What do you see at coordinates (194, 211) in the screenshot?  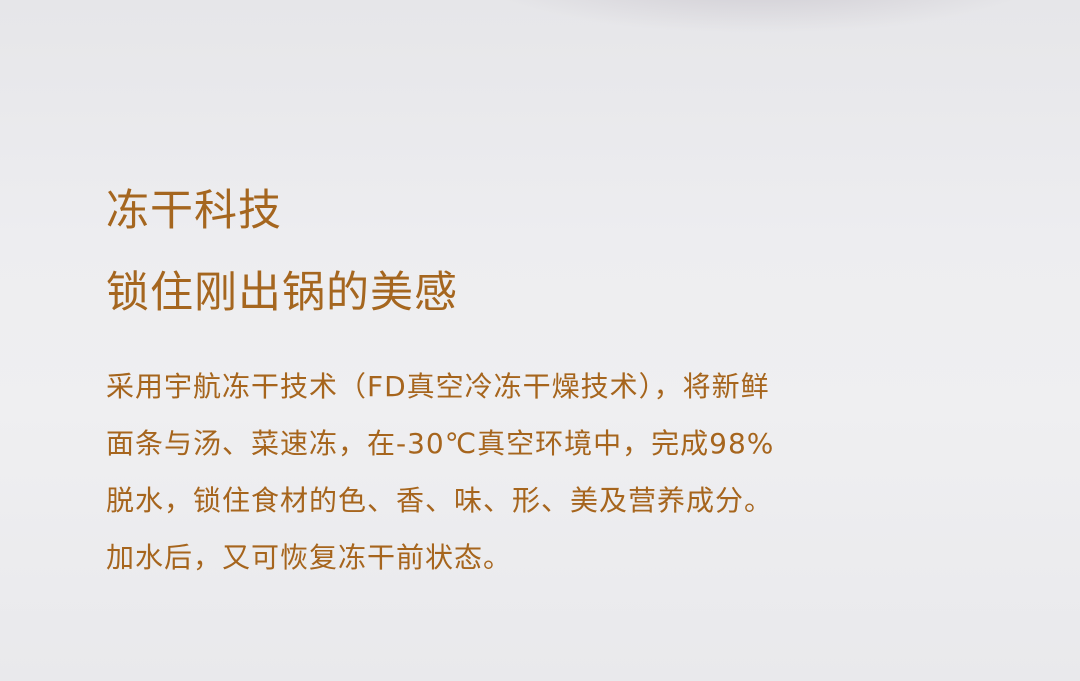 I see `heading-line-1: 冻干科技` at bounding box center [194, 211].